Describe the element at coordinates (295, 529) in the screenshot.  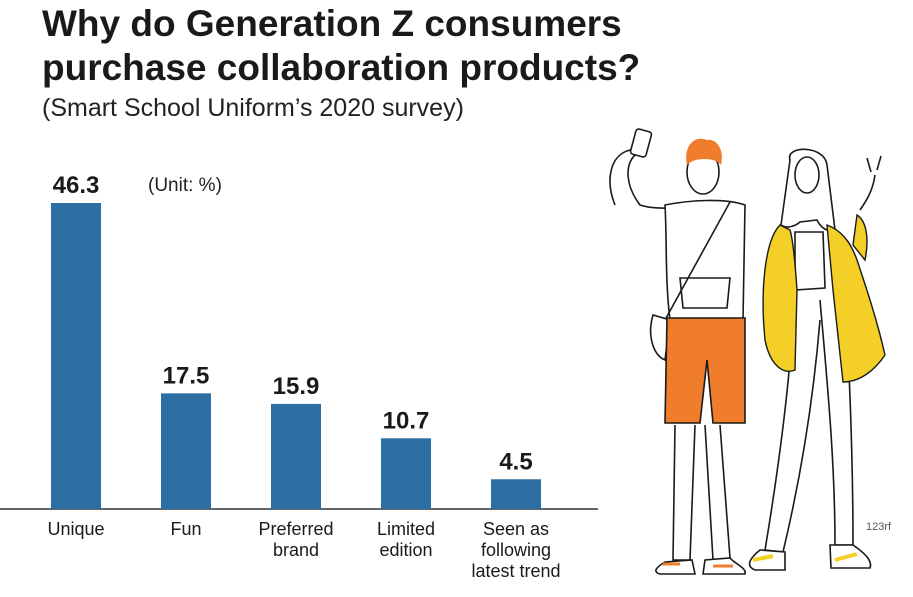
I see `x-tick-label-3-line-1: Preferred` at that location.